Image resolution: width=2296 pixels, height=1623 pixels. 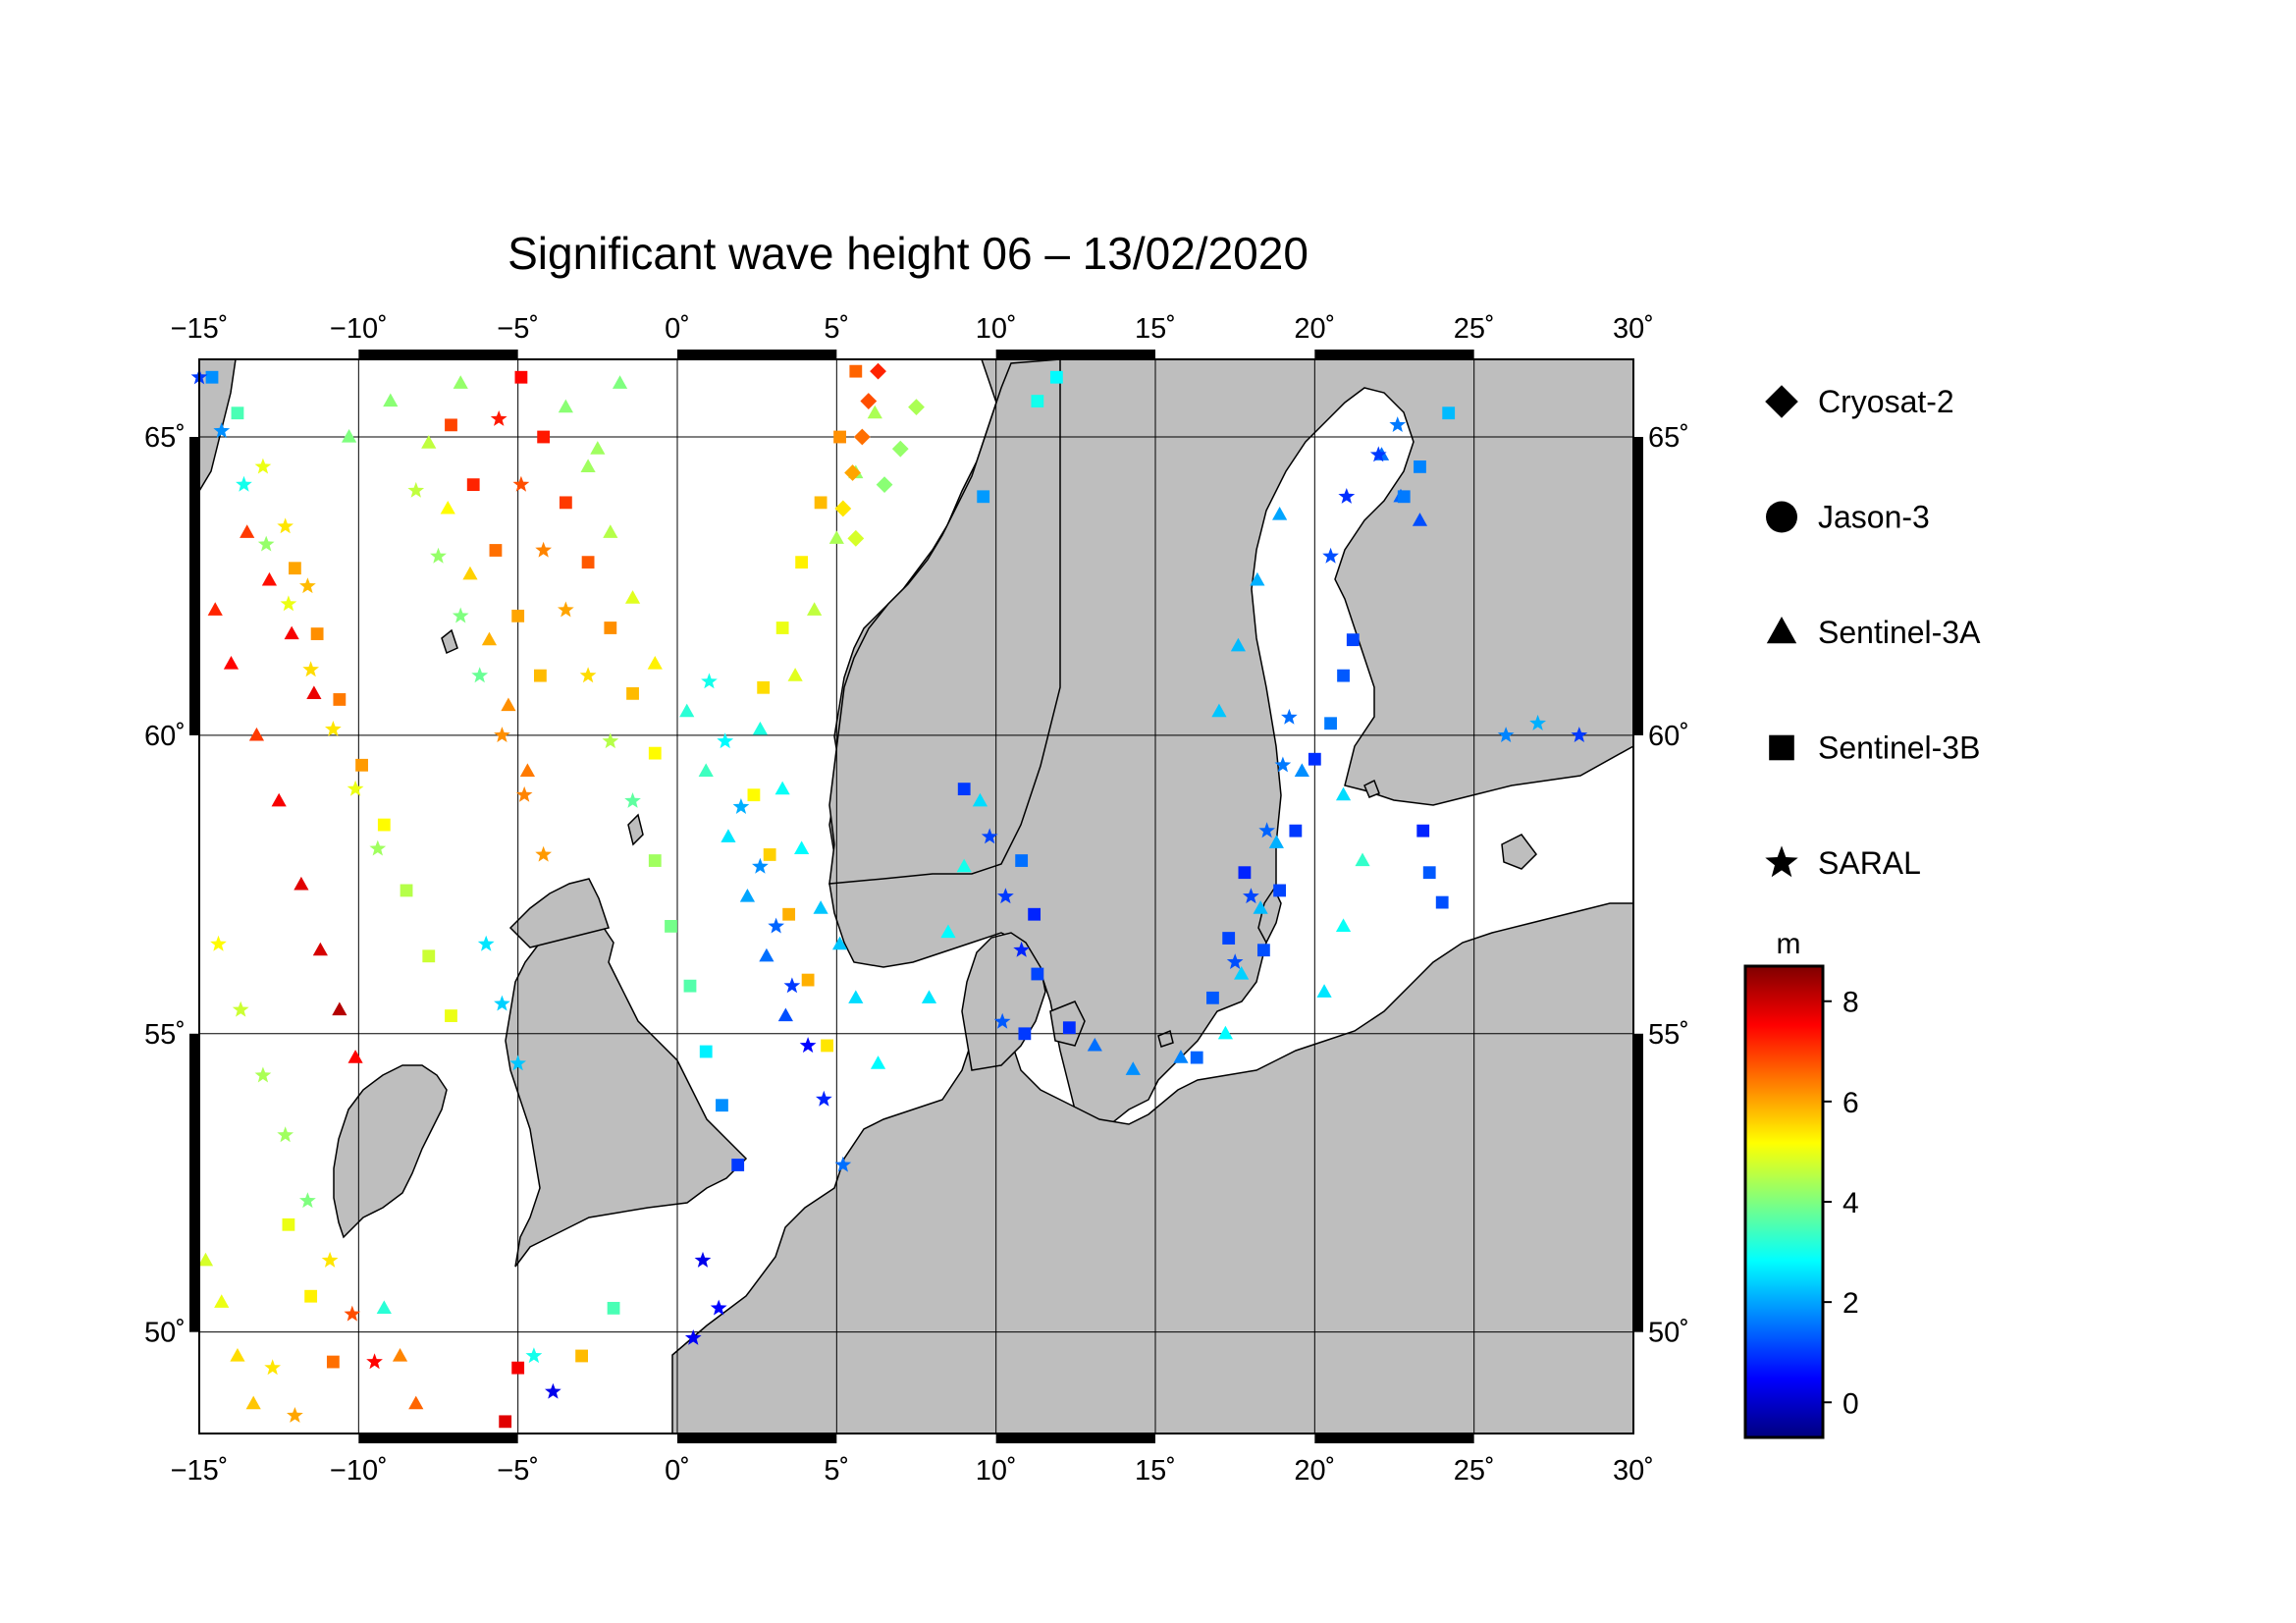 What do you see at coordinates (1781, 747) in the screenshot?
I see `square-icon` at bounding box center [1781, 747].